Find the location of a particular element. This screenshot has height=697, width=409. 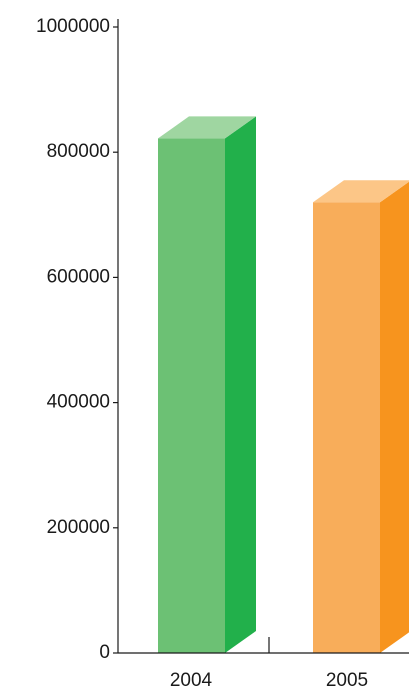

y-tick-label: 1000000 is located at coordinates (73, 26).